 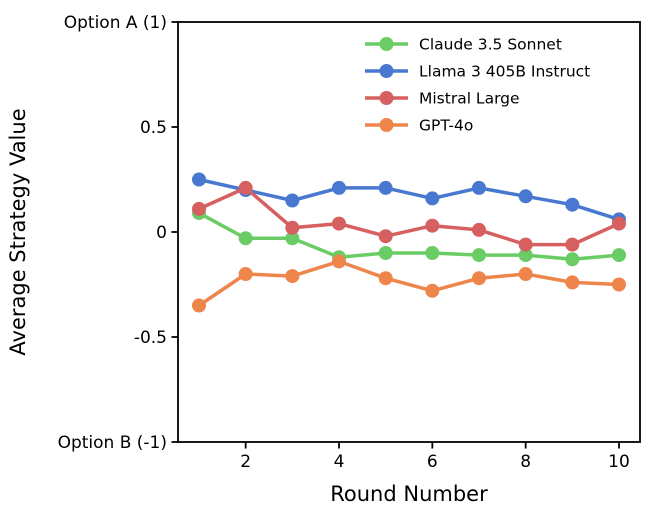 I want to click on series-line-mistral-large, so click(x=409, y=216).